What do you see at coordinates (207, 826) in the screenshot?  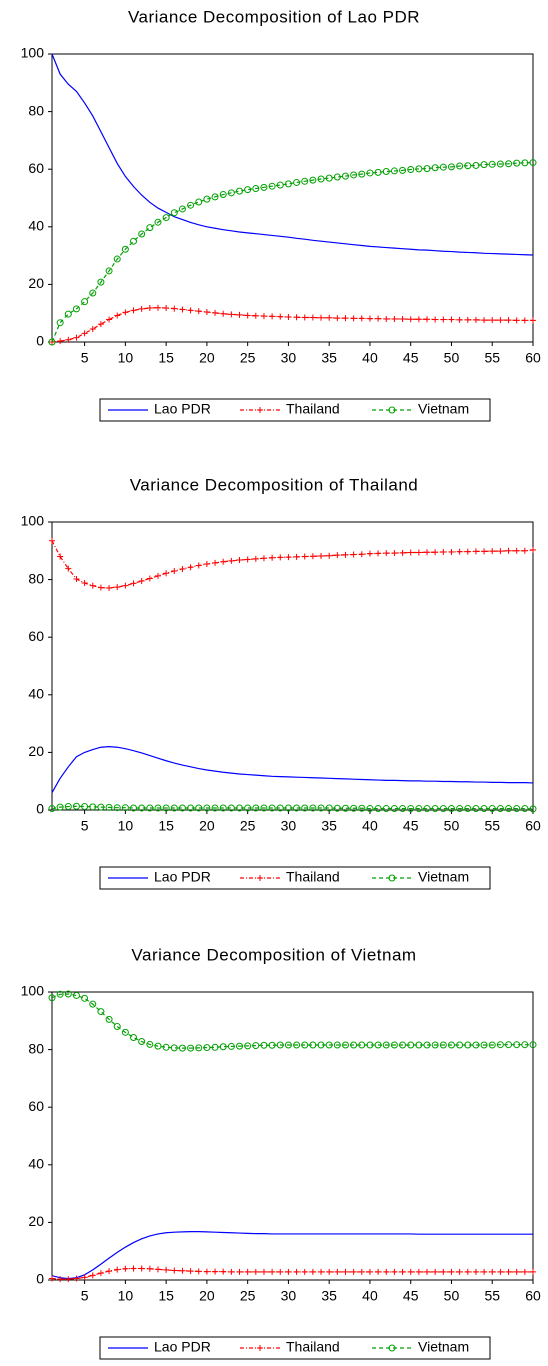 I see `x-tick-label: 20` at bounding box center [207, 826].